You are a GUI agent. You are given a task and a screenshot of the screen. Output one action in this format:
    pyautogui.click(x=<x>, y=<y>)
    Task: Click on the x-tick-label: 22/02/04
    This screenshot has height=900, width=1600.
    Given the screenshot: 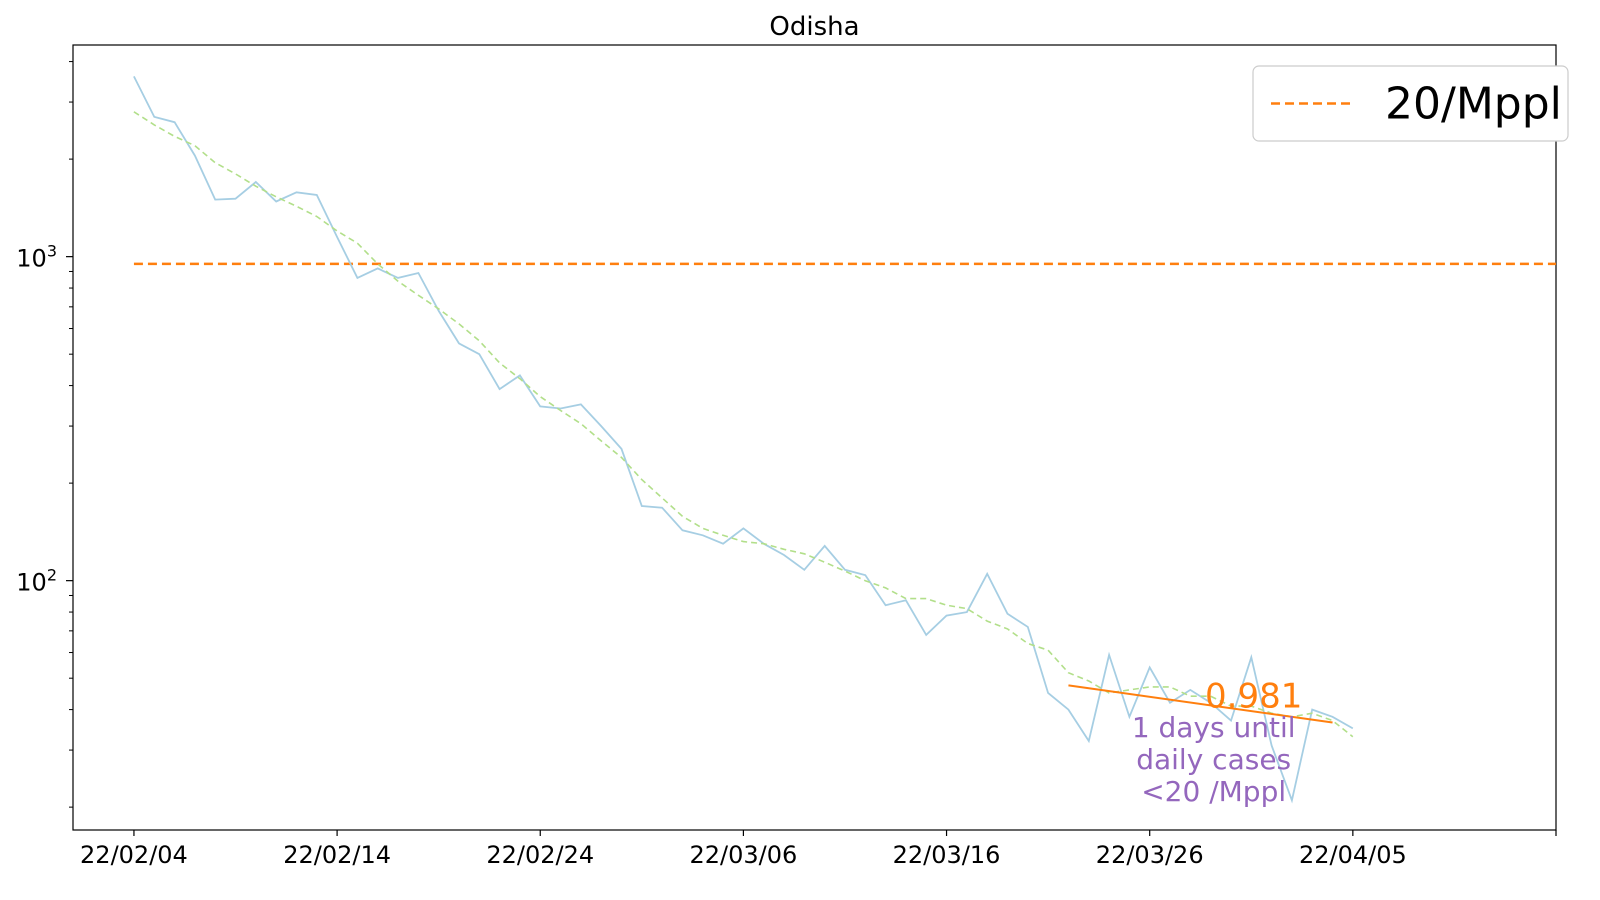 What is the action you would take?
    pyautogui.click(x=134, y=855)
    